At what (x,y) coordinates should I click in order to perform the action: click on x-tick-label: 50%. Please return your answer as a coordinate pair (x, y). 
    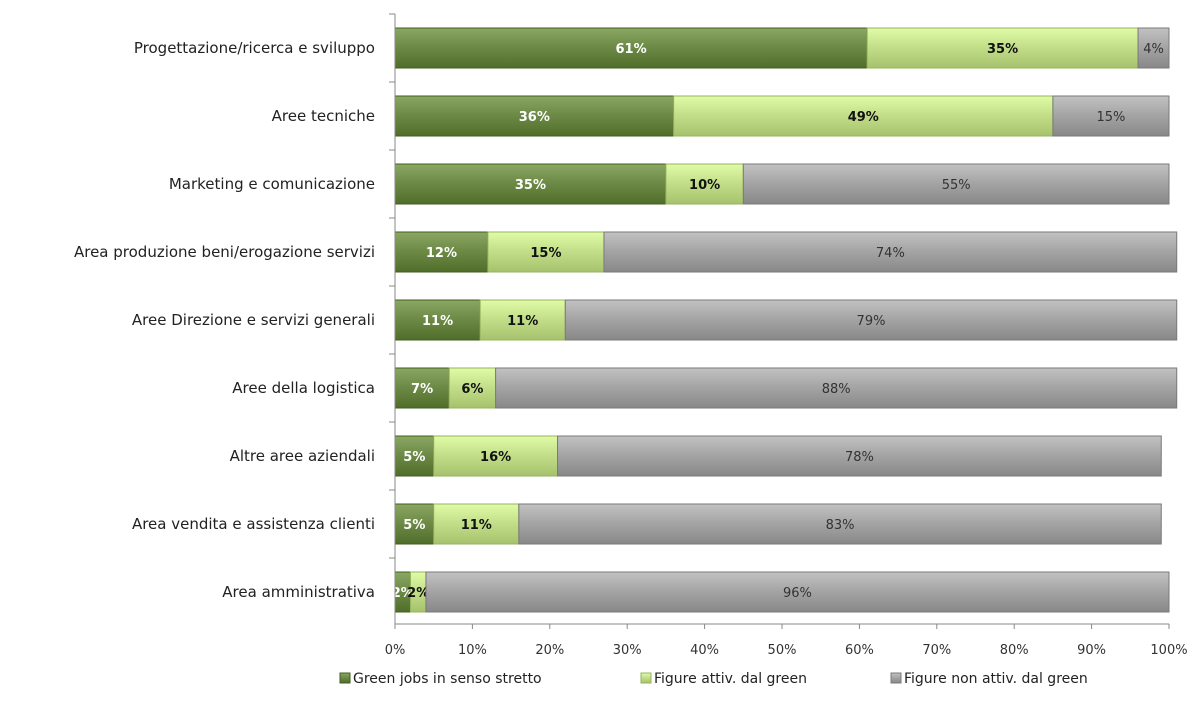
    Looking at the image, I should click on (782, 650).